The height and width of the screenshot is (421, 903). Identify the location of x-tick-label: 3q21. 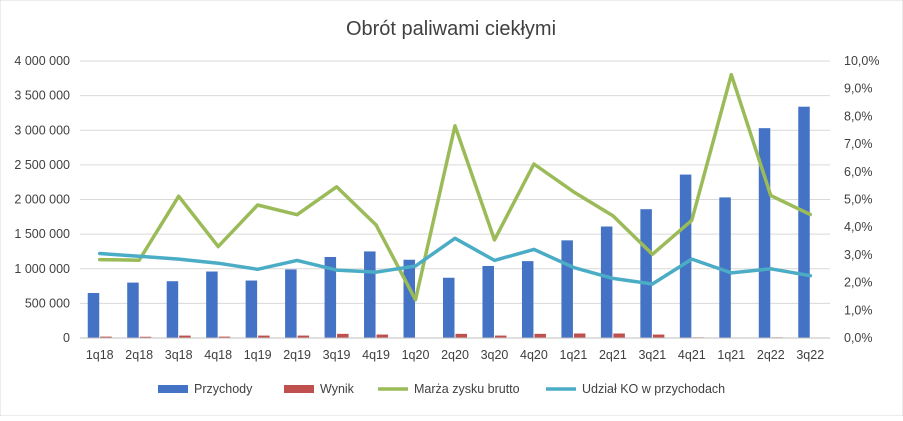
(652, 355).